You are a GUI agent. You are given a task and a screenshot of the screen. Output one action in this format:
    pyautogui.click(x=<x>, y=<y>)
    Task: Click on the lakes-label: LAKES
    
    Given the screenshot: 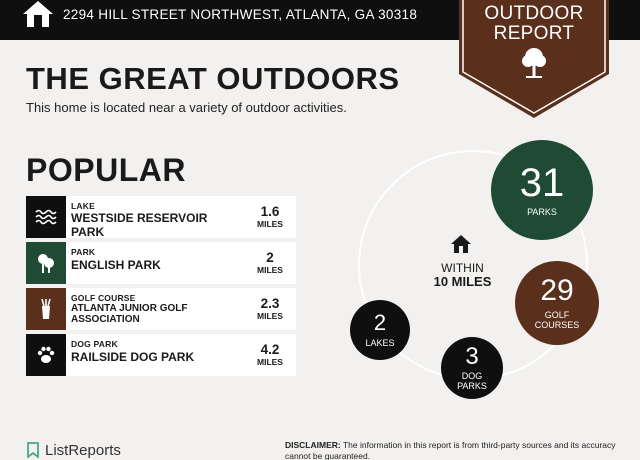 What is the action you would take?
    pyautogui.click(x=380, y=343)
    